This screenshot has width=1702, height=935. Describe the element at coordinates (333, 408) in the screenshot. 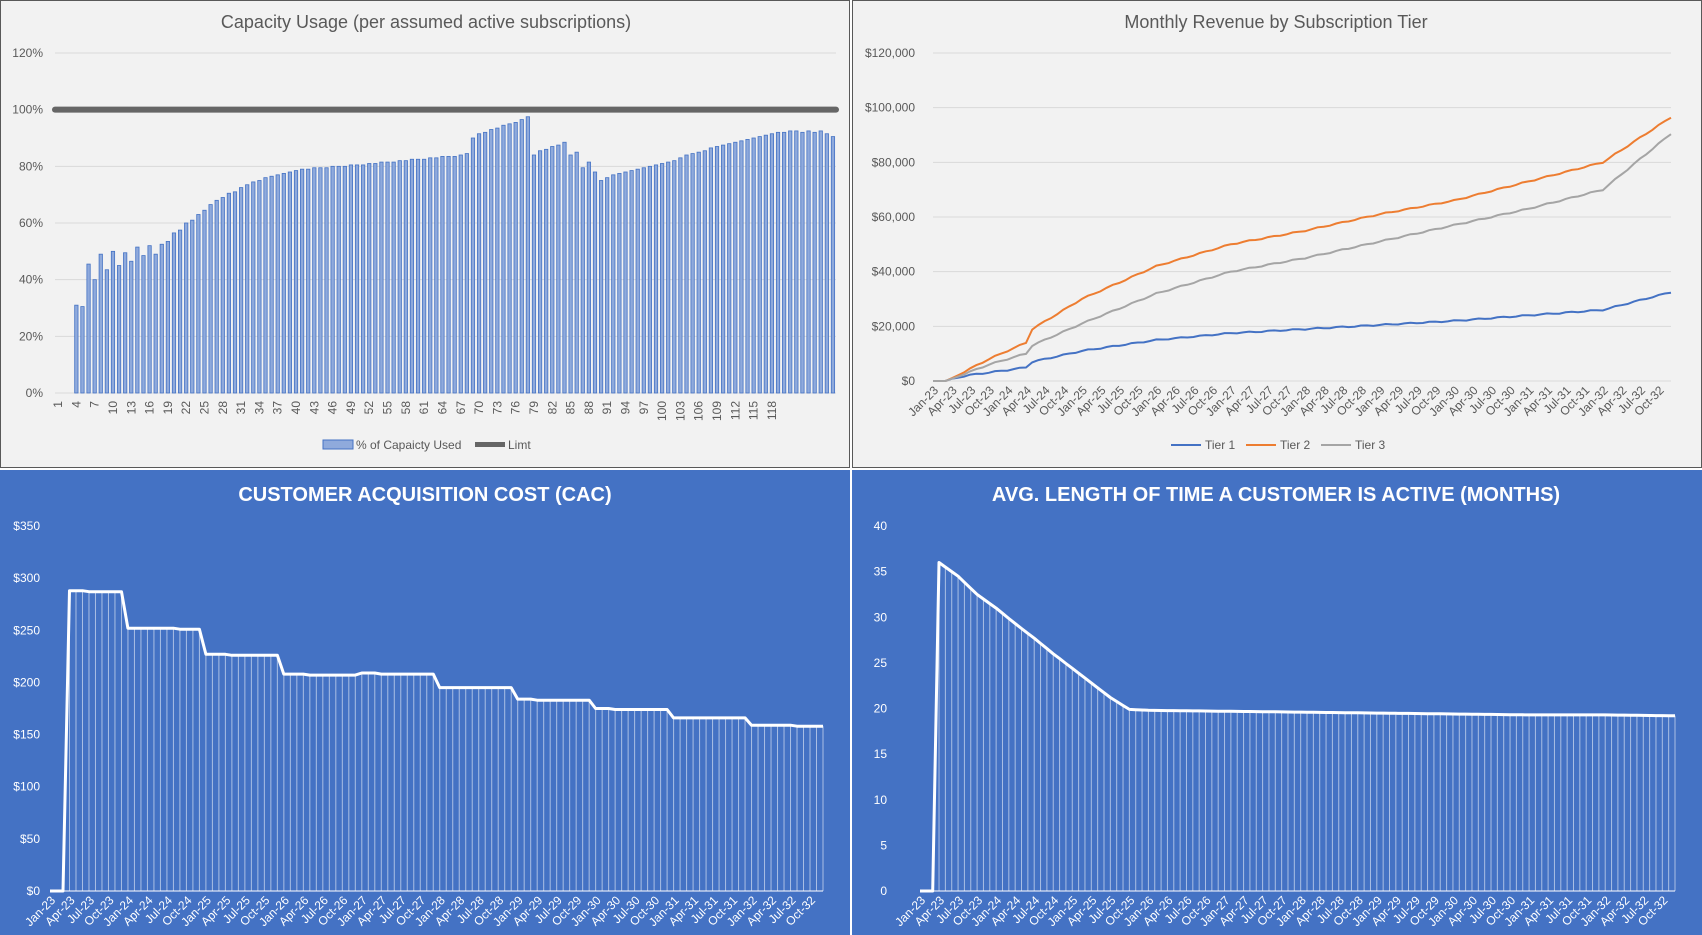

I see `x-tick-label: 46` at that location.